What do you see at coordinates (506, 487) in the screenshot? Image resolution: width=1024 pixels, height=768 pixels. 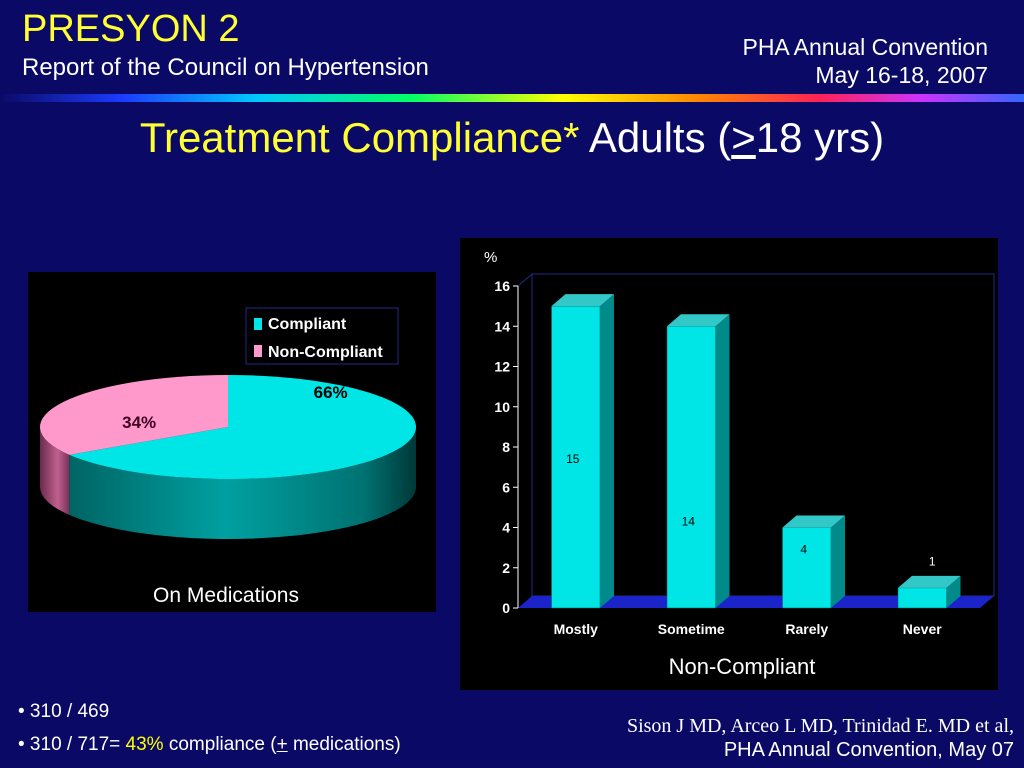 I see `y-tick-label: 6` at bounding box center [506, 487].